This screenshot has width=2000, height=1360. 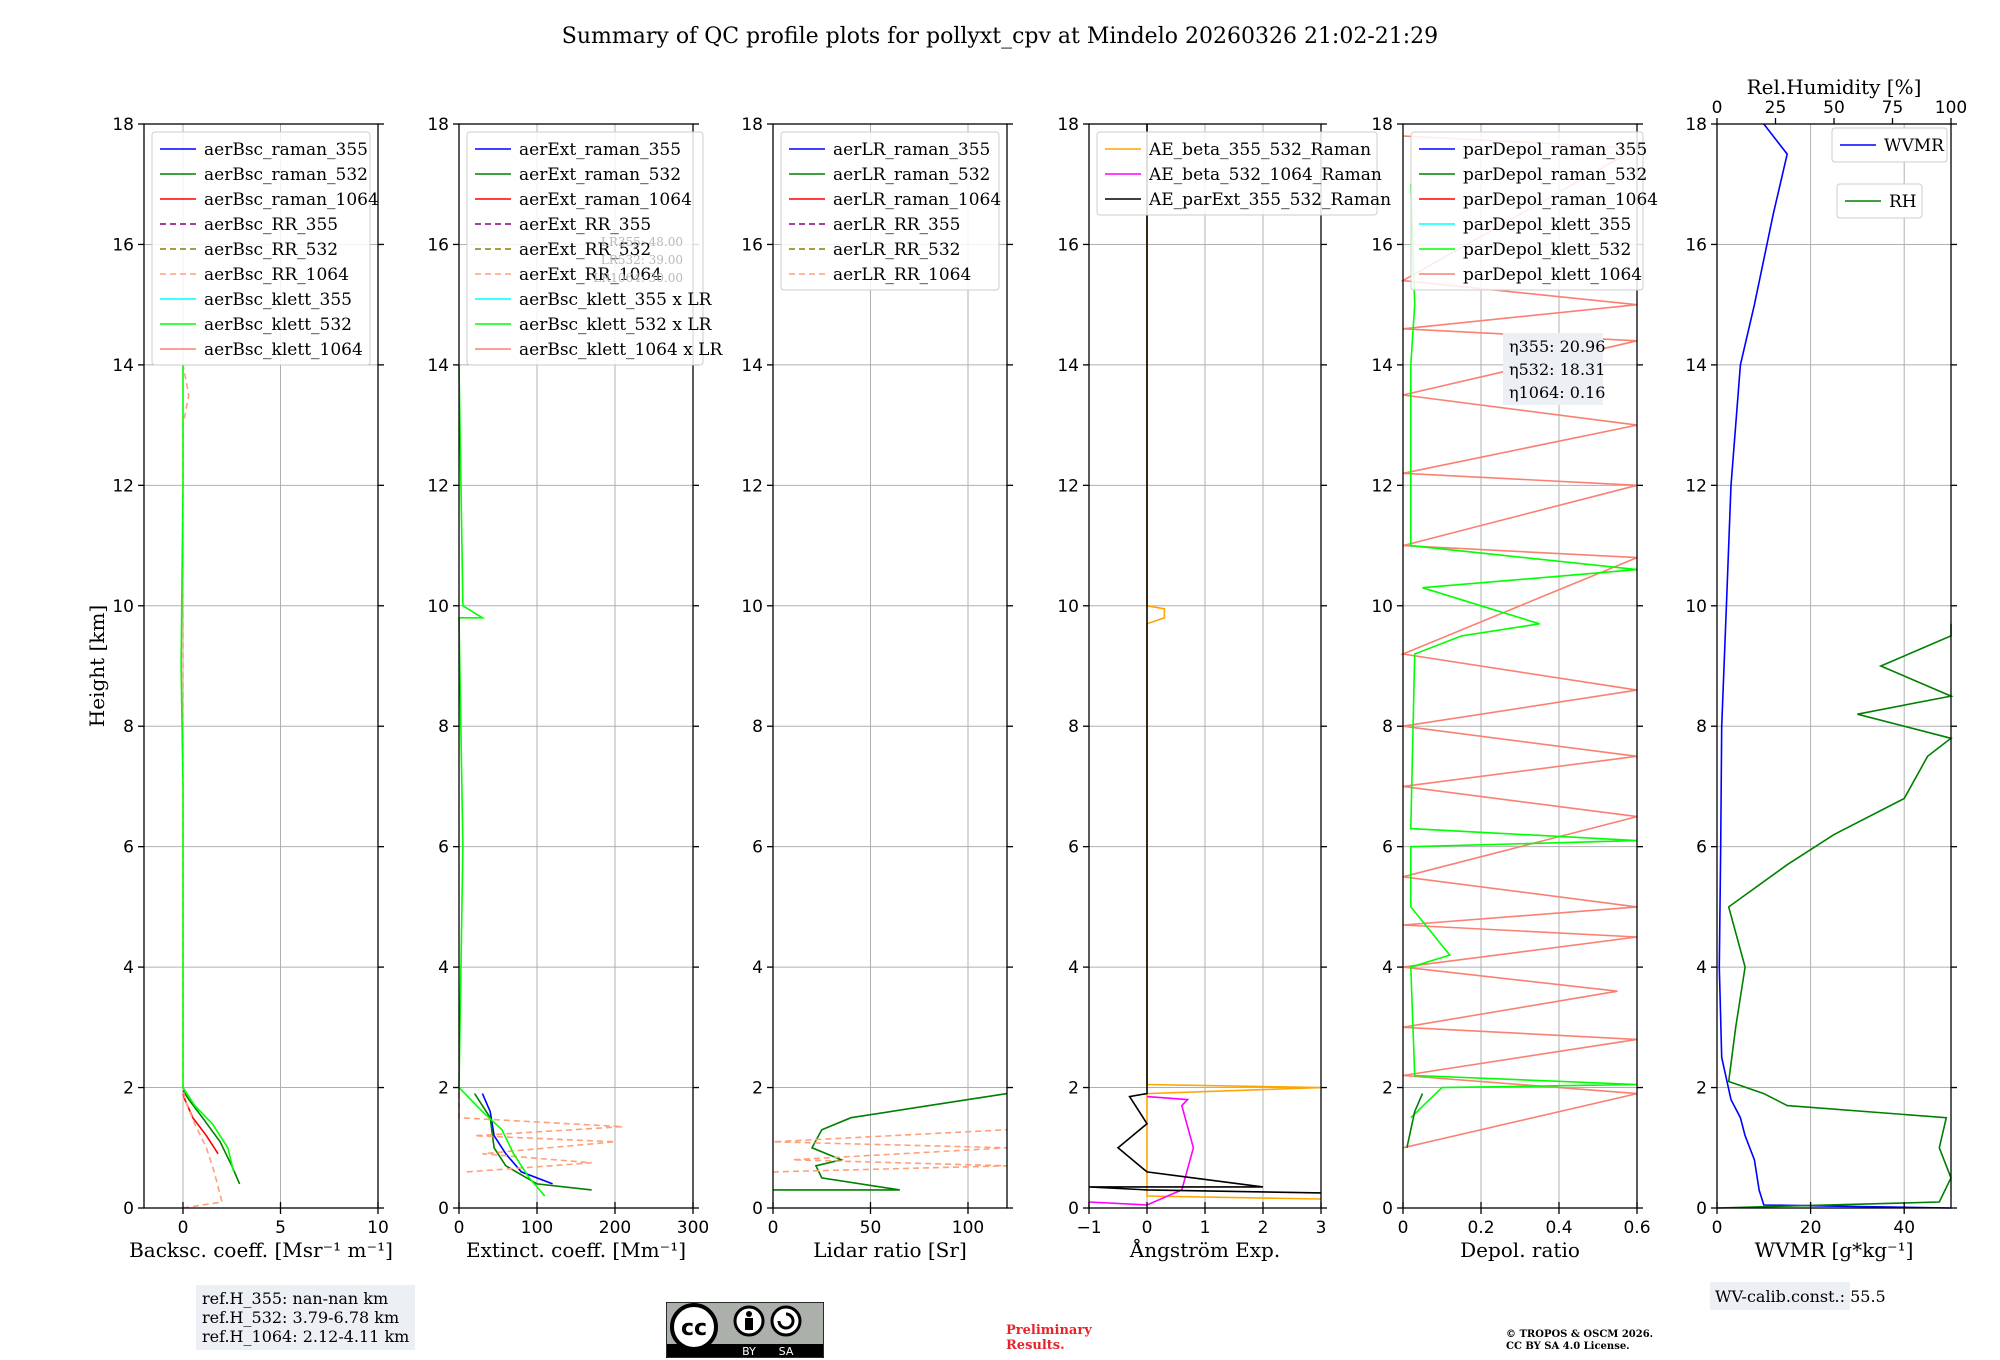 I want to click on series-AE_beta_355_532_Raman, so click(x=1234, y=662).